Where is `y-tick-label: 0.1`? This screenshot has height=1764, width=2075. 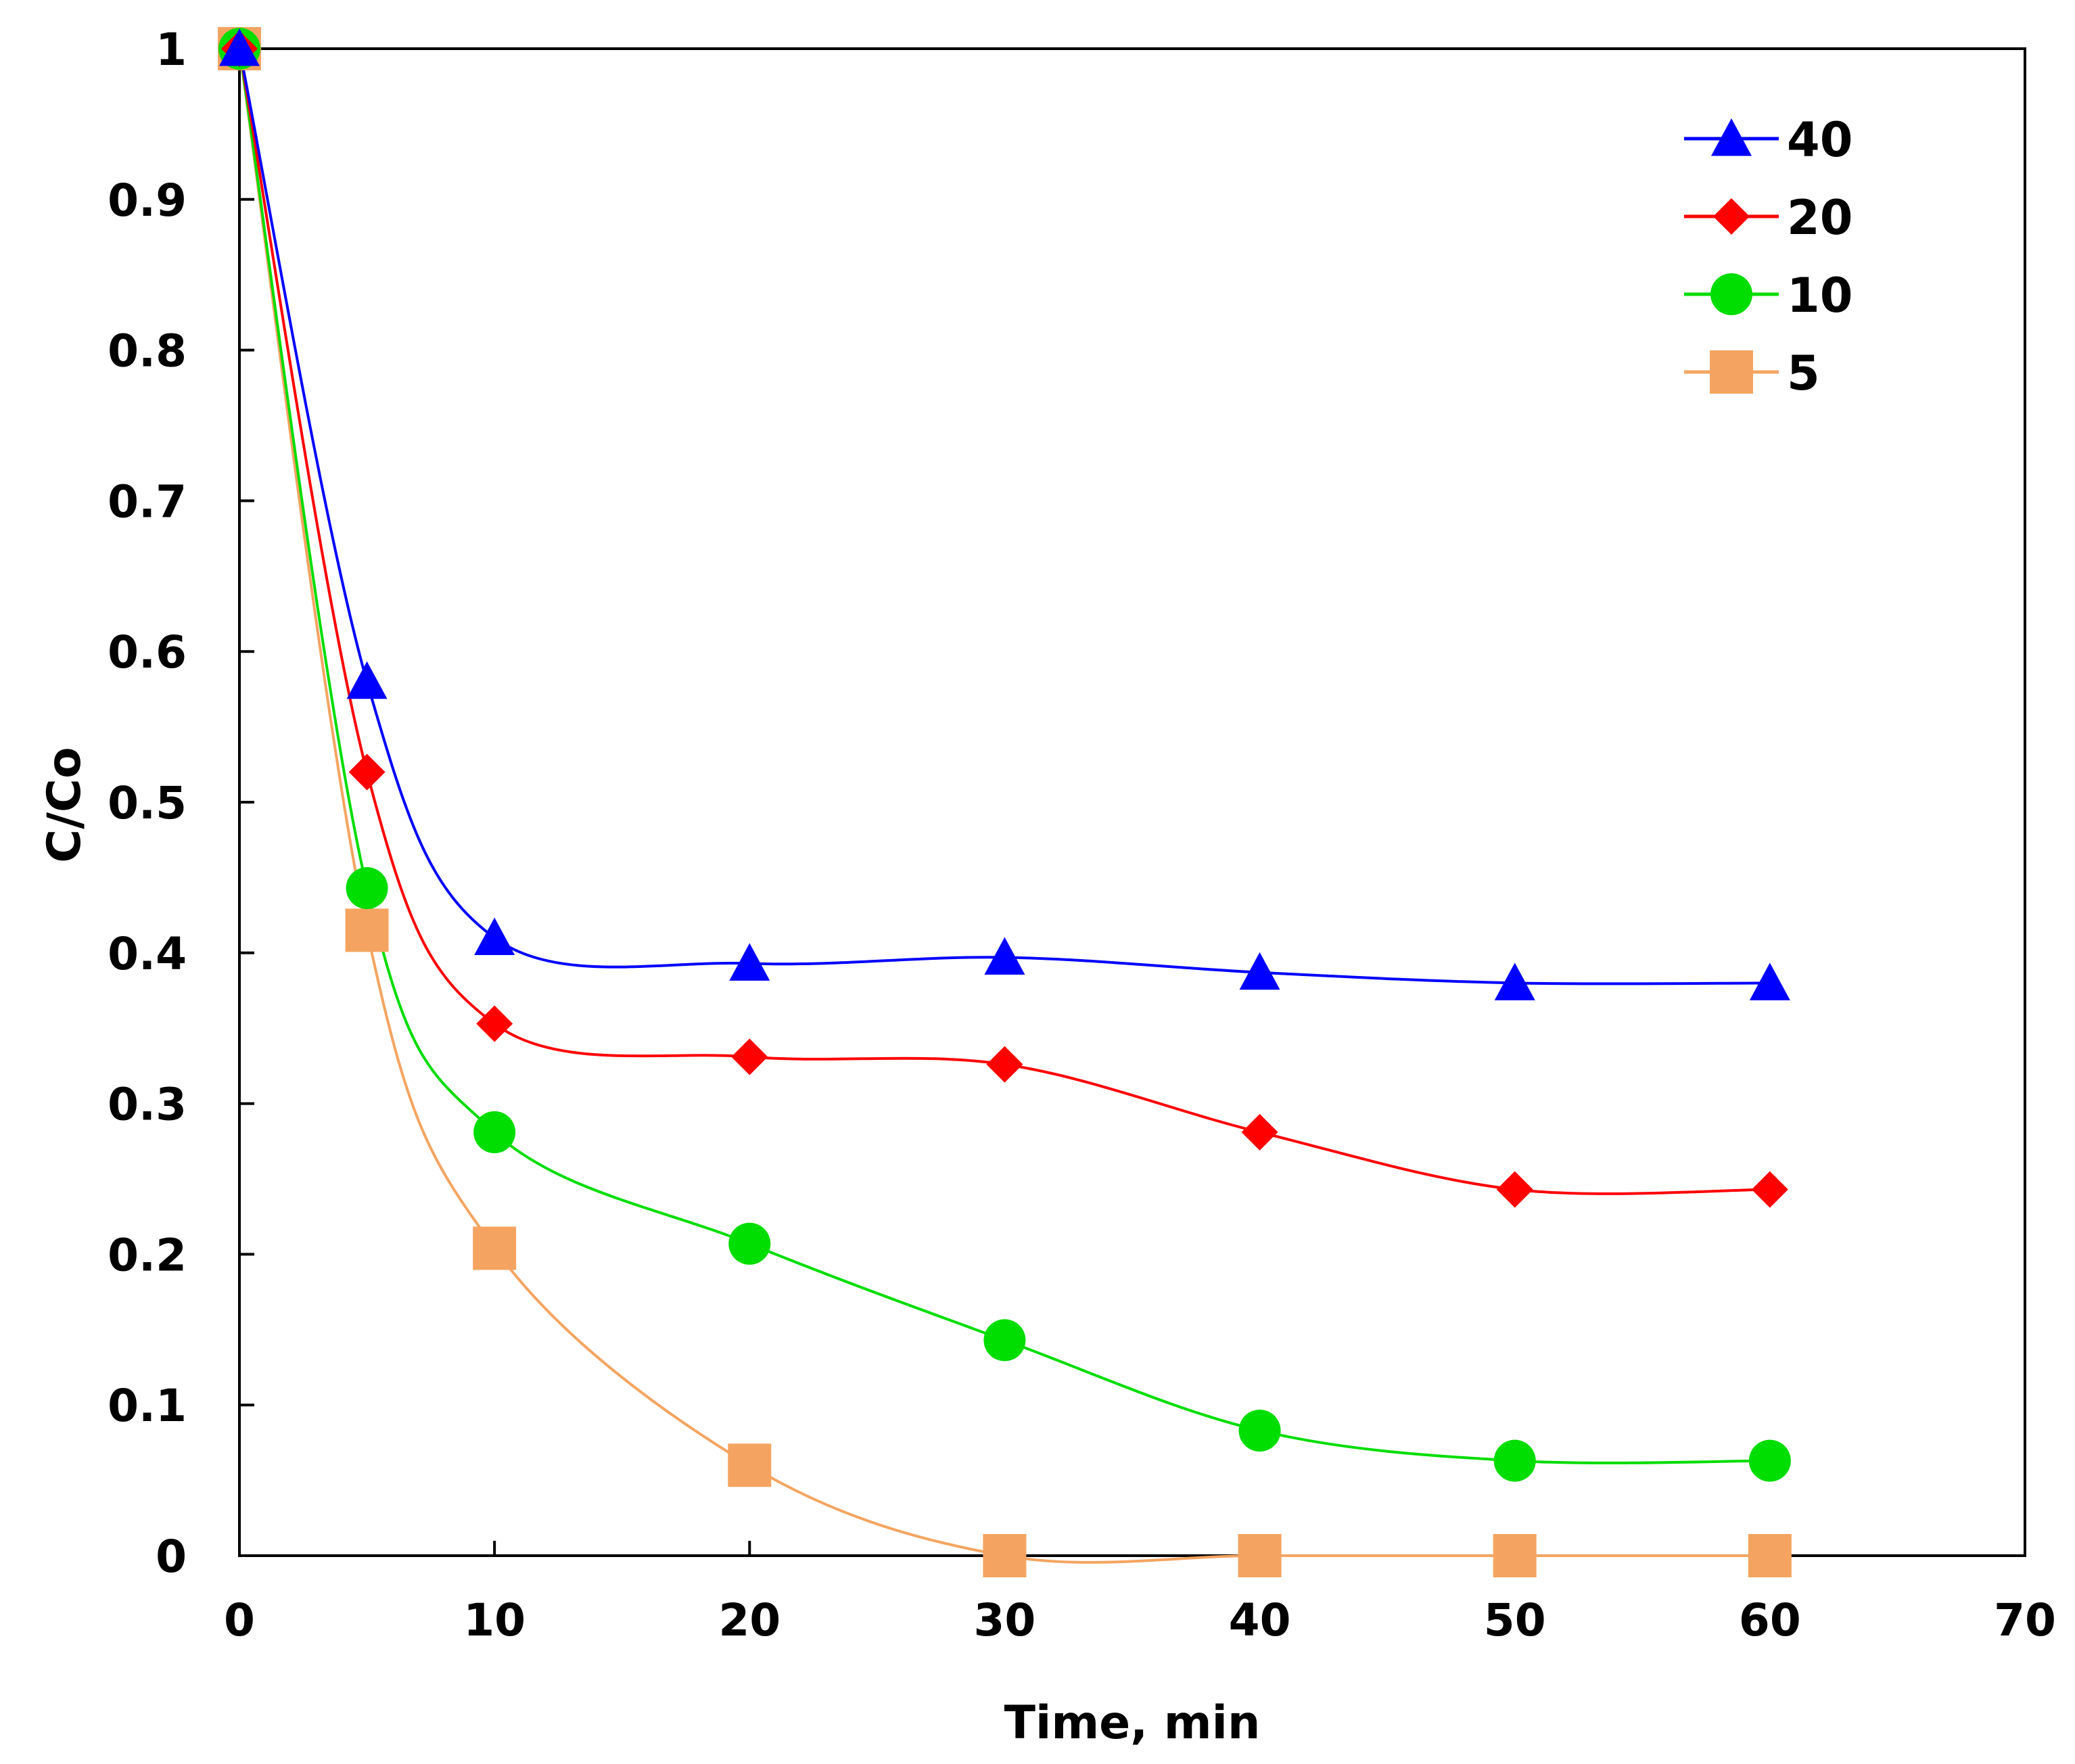 y-tick-label: 0.1 is located at coordinates (147, 1406).